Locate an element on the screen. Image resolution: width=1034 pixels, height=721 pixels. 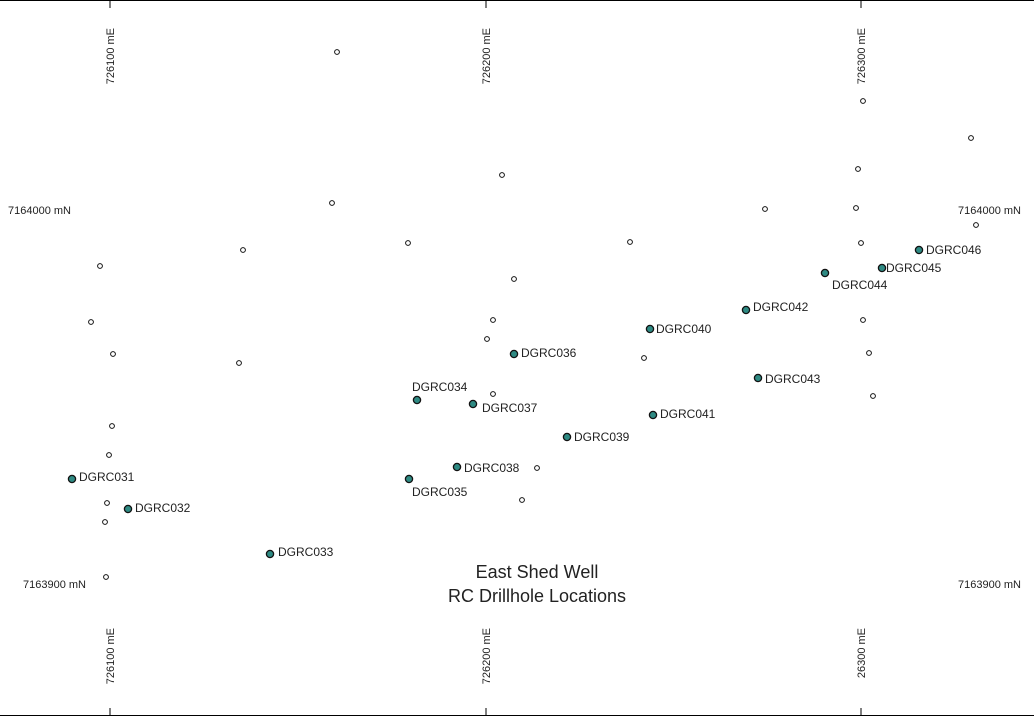
drillhole-dgrc037-label: DGRC037 is located at coordinates (510, 408).